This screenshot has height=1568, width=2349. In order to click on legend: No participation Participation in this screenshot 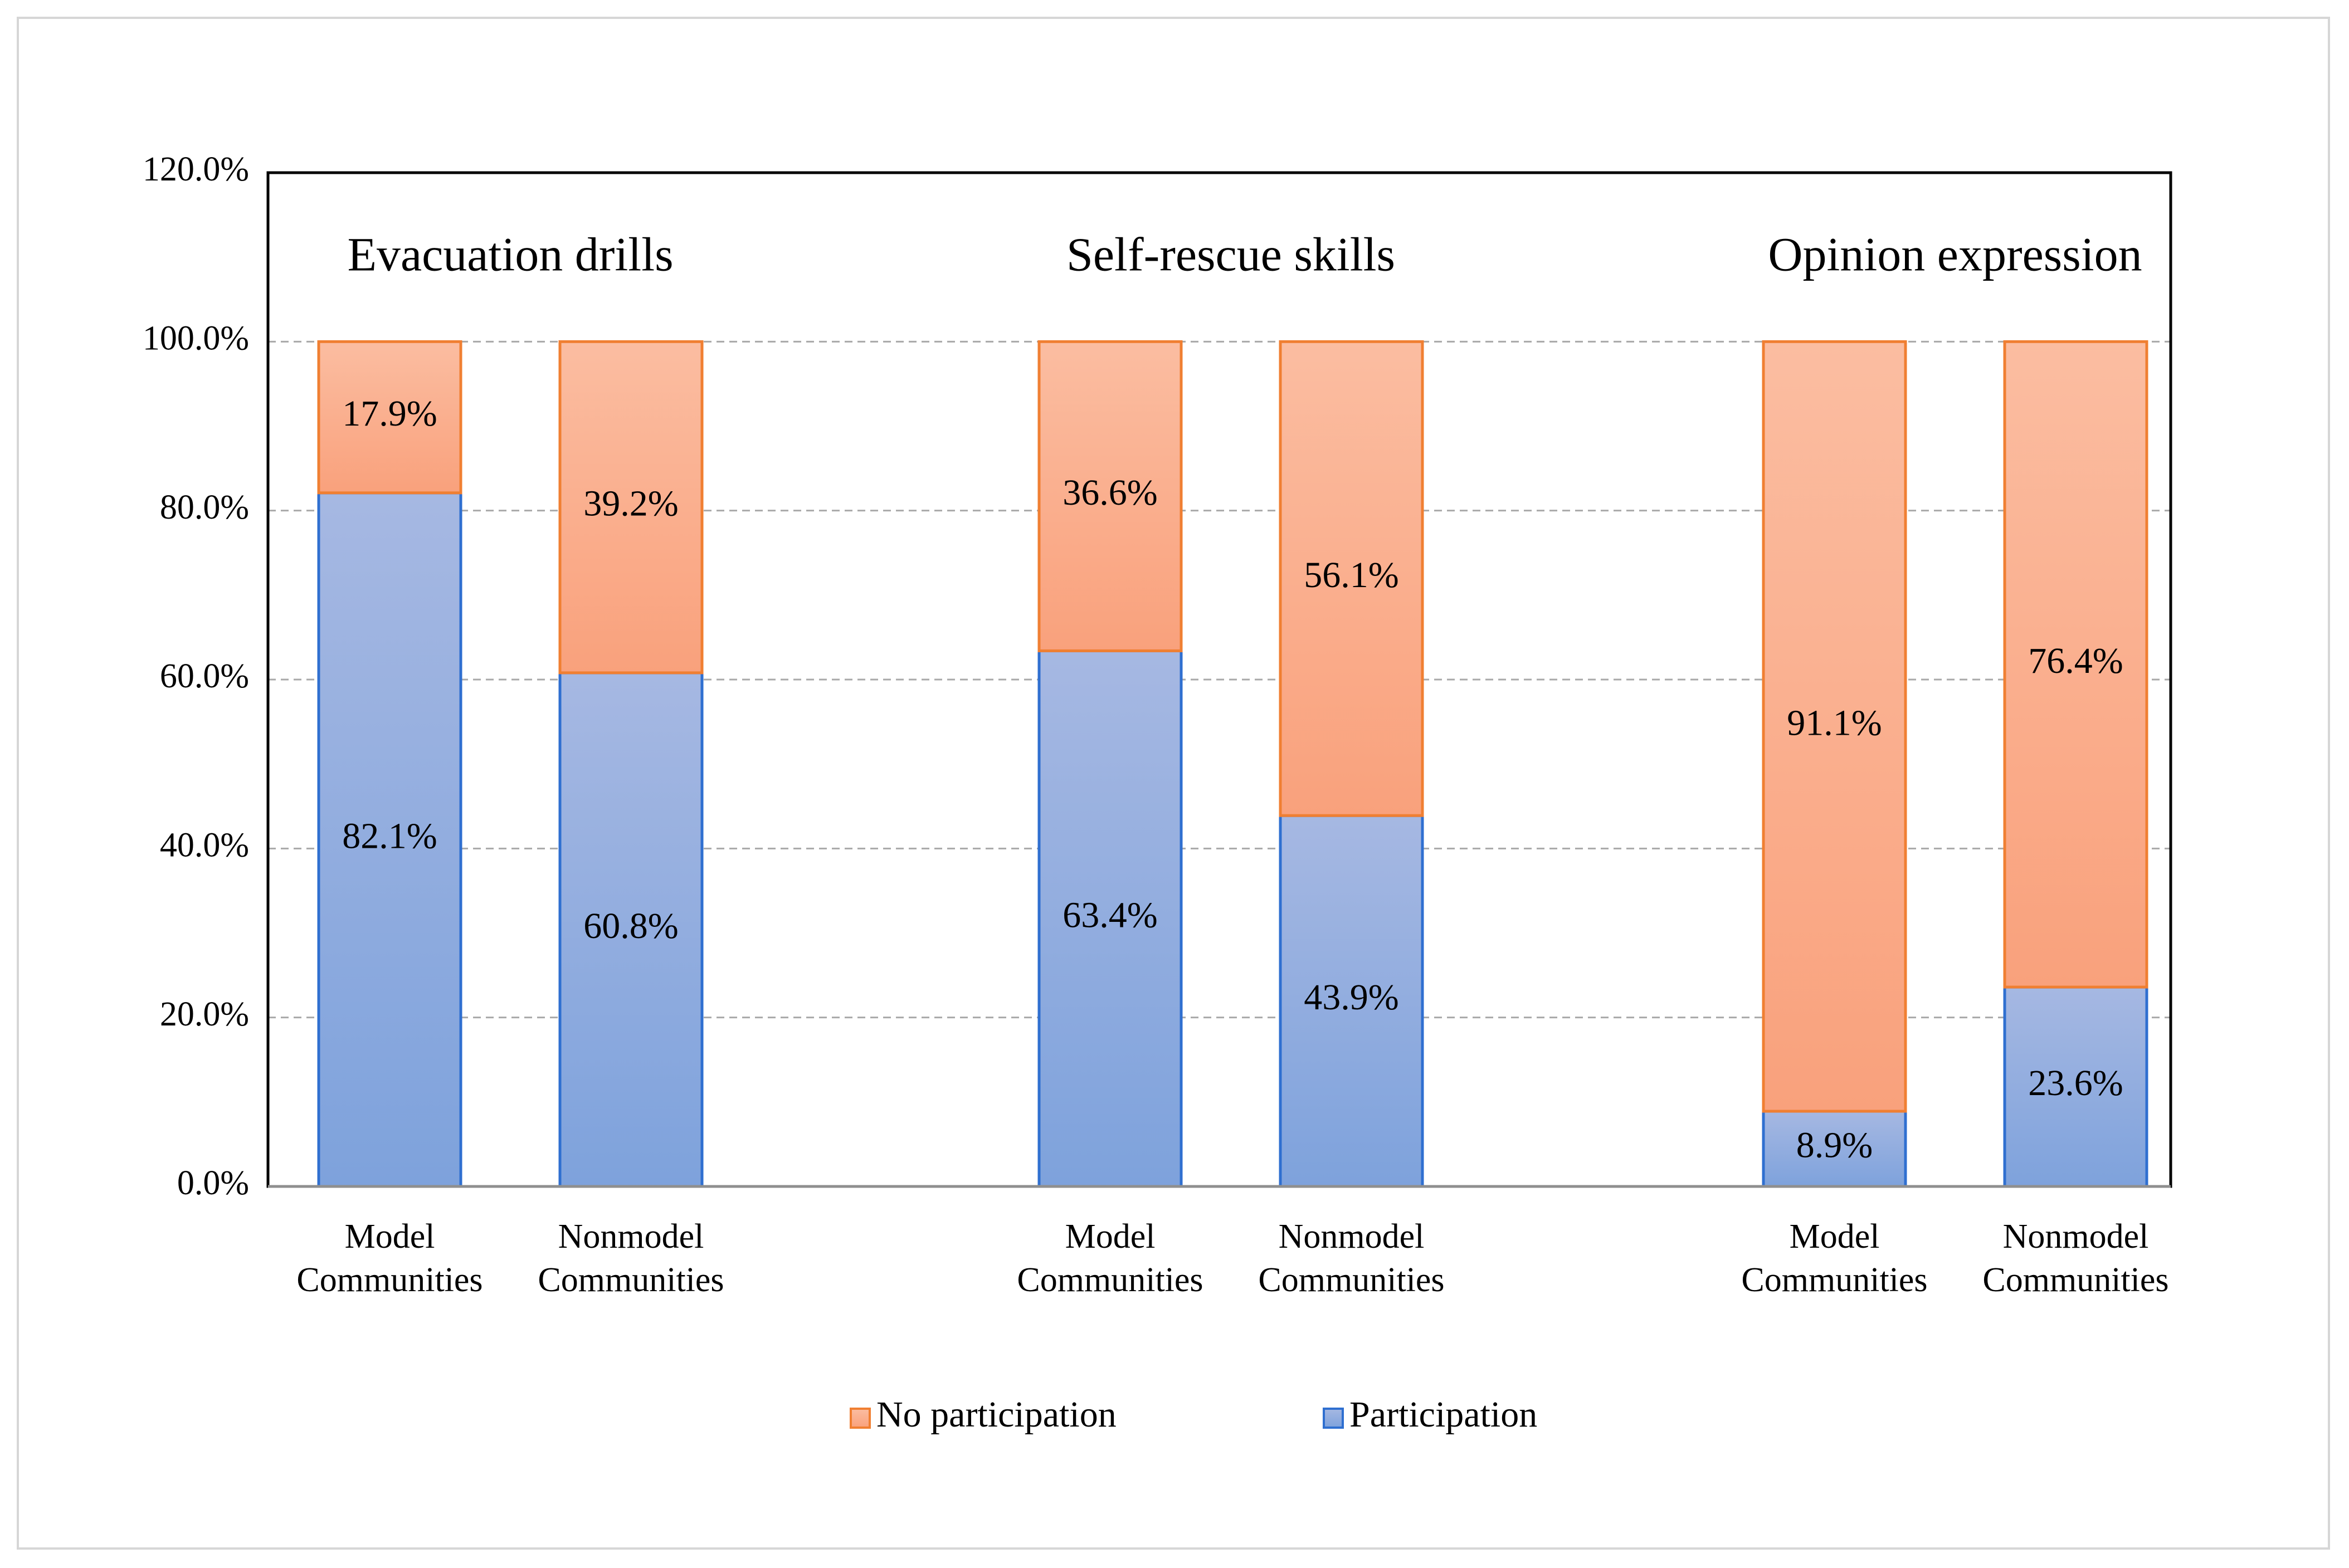, I will do `click(1193, 1414)`.